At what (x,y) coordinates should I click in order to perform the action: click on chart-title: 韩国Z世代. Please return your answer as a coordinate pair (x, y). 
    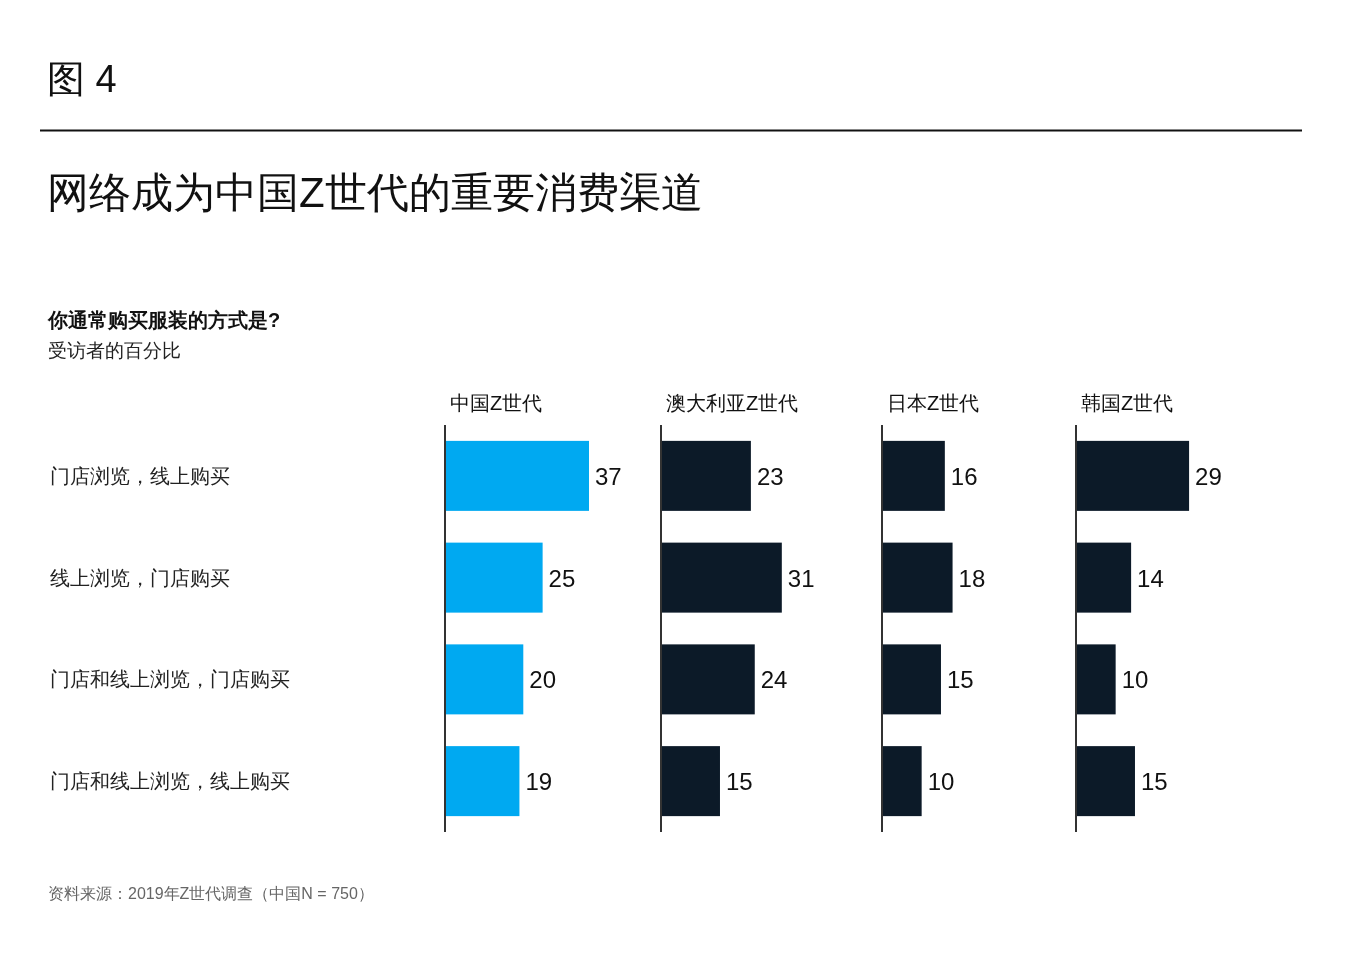
    Looking at the image, I should click on (1127, 403).